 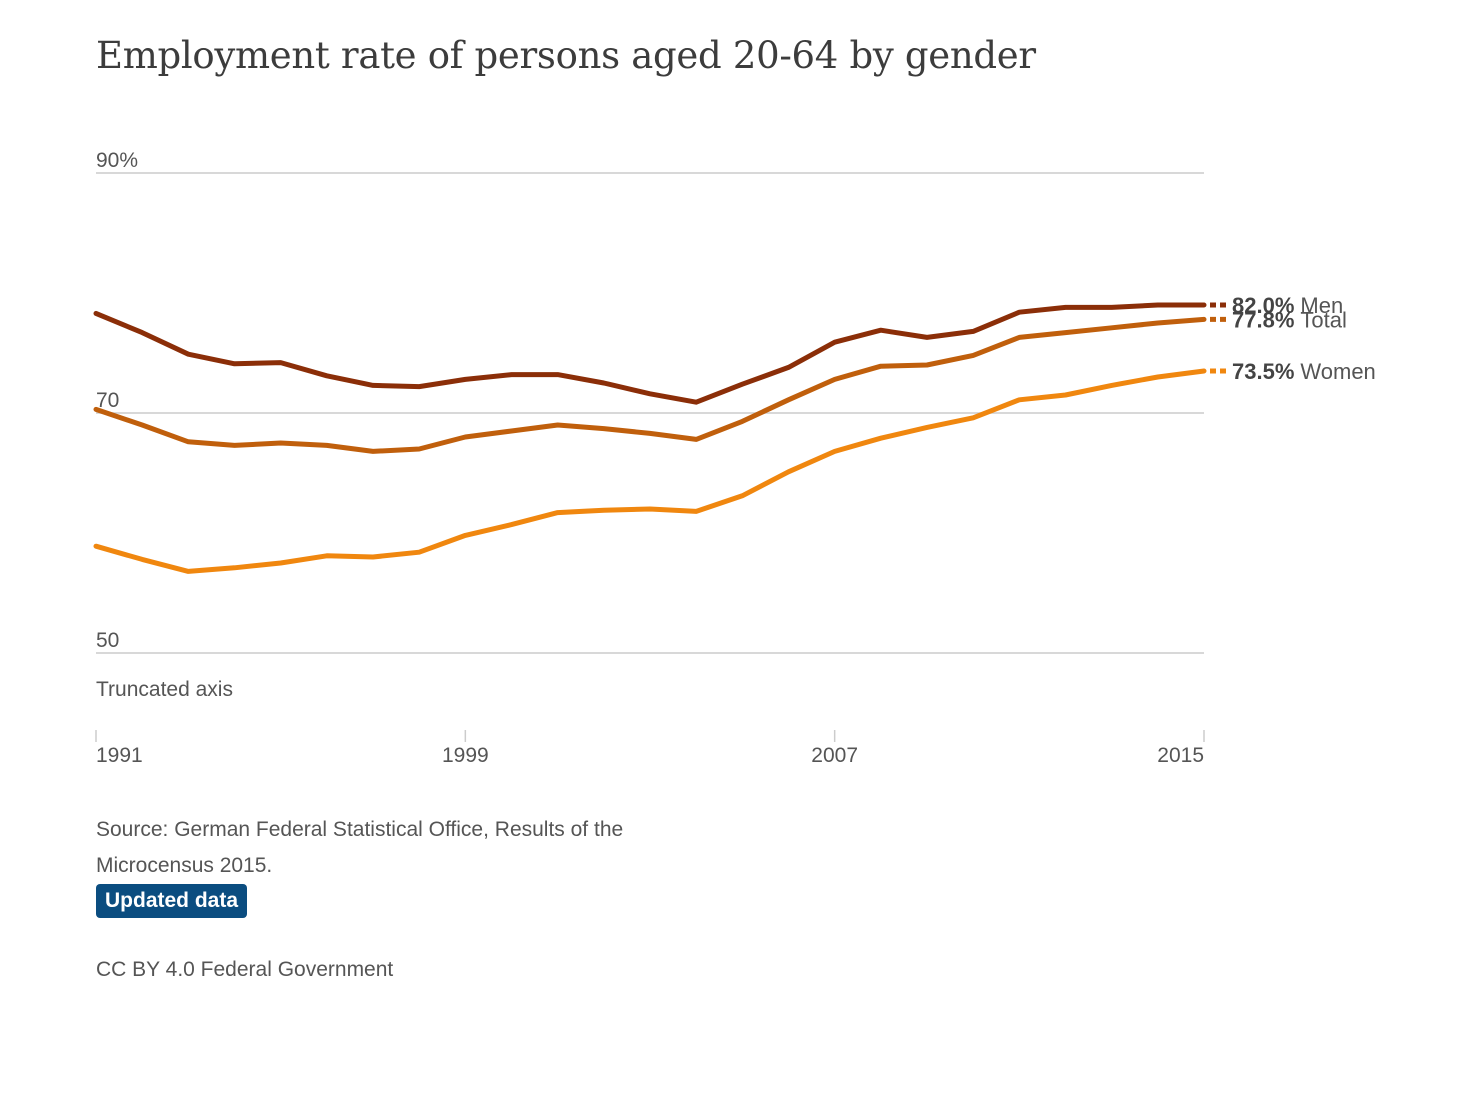 I want to click on end-label-name-men: Men, so click(x=1321, y=305).